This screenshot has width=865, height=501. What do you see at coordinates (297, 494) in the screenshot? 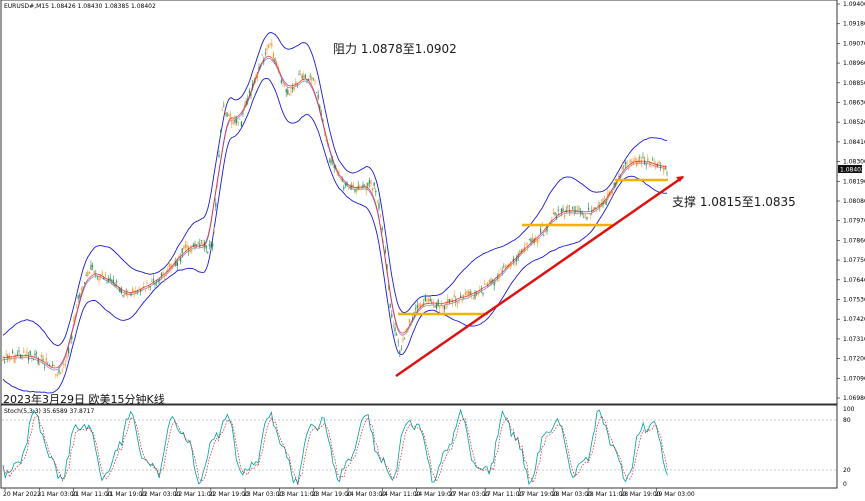
I see `time-tick-label: 23 Mar 11:00` at bounding box center [297, 494].